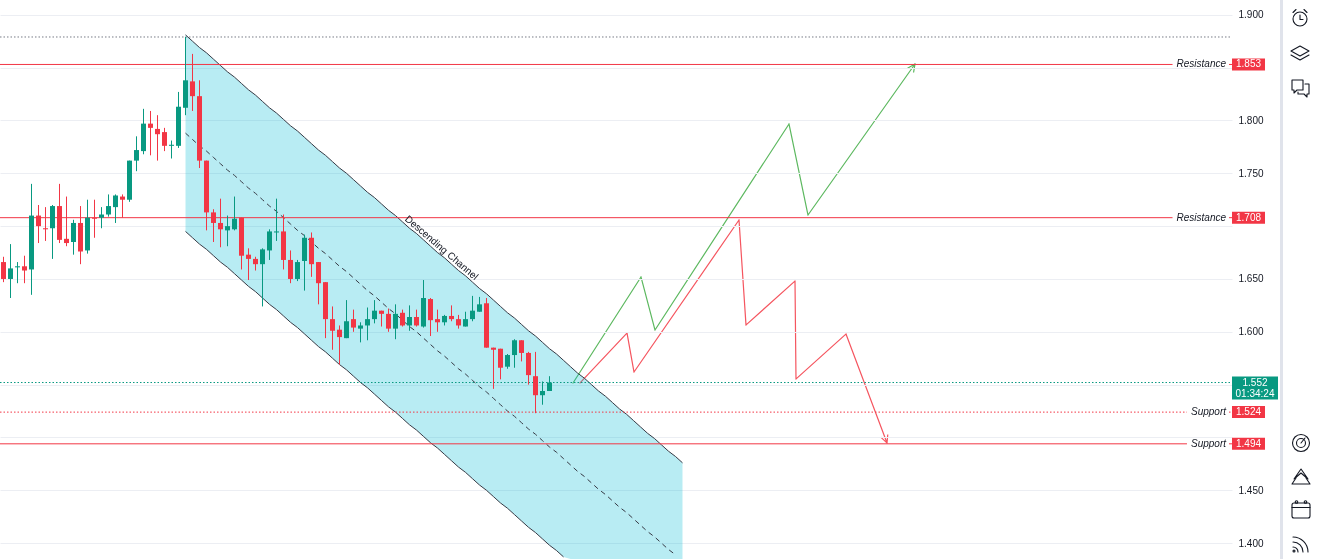 The width and height of the screenshot is (1317, 559). What do you see at coordinates (1251, 15) in the screenshot?
I see `y-tick-label: 1.900` at bounding box center [1251, 15].